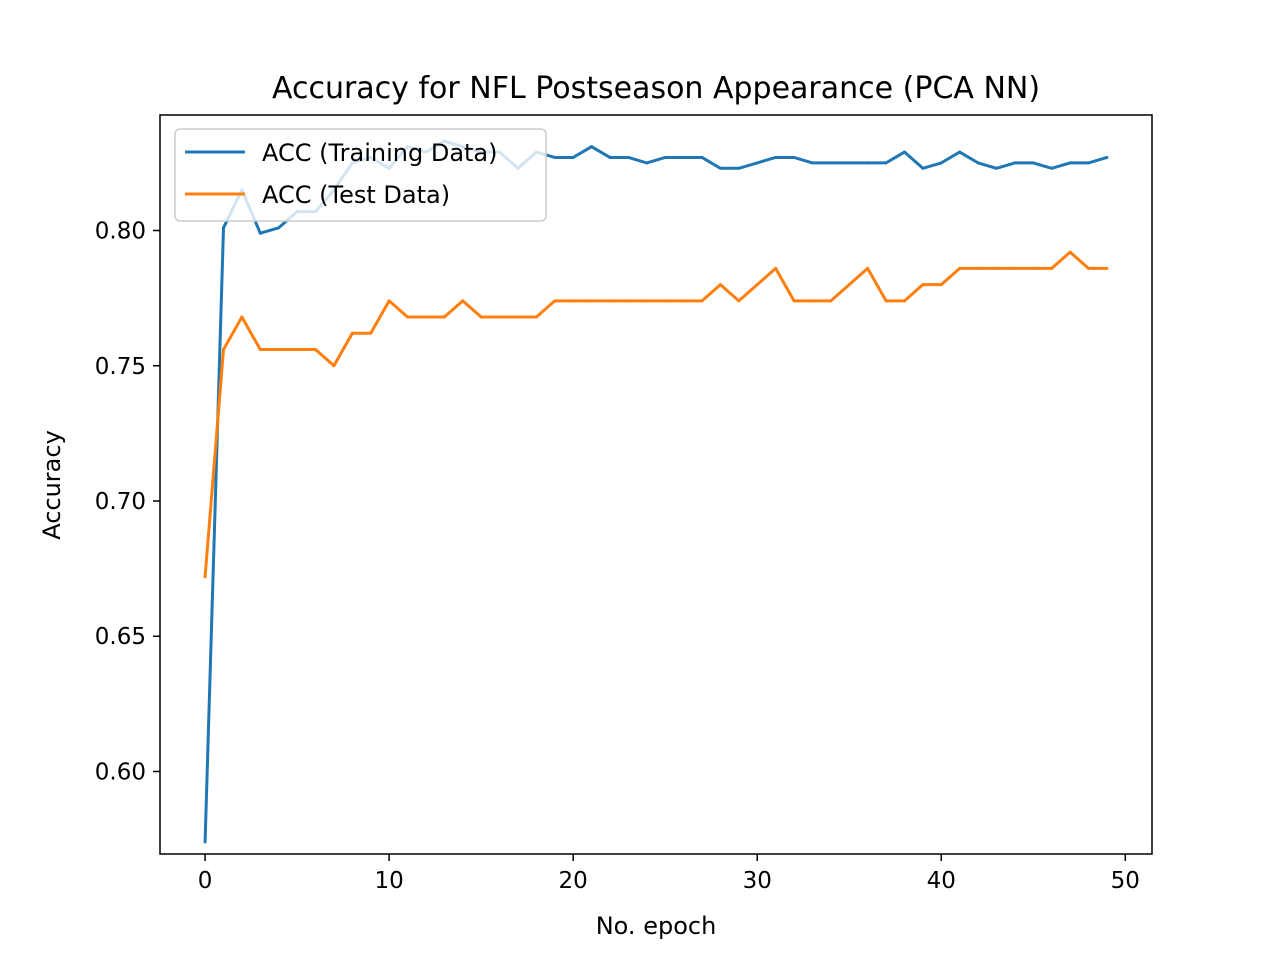  Describe the element at coordinates (573, 881) in the screenshot. I see `x-tick-label: 20` at that location.